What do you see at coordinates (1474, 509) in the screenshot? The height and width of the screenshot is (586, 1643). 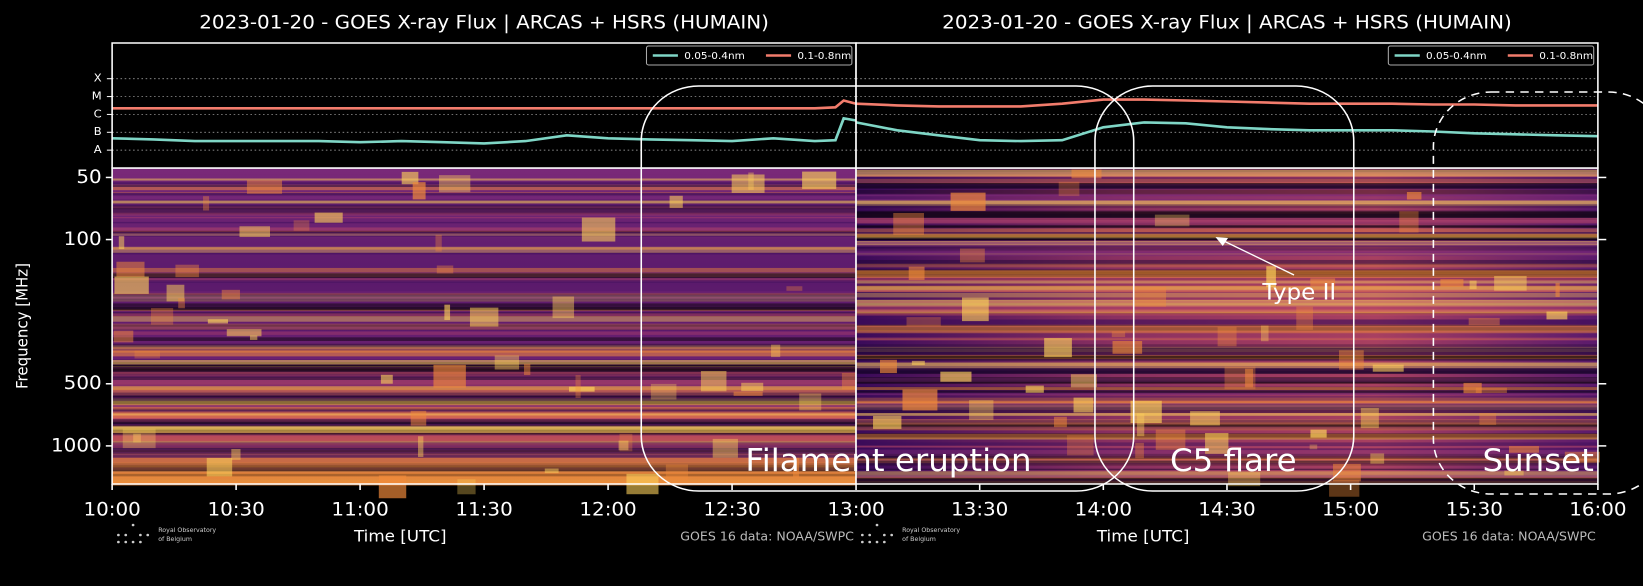 I see `x-tick-label: 15:30` at bounding box center [1474, 509].